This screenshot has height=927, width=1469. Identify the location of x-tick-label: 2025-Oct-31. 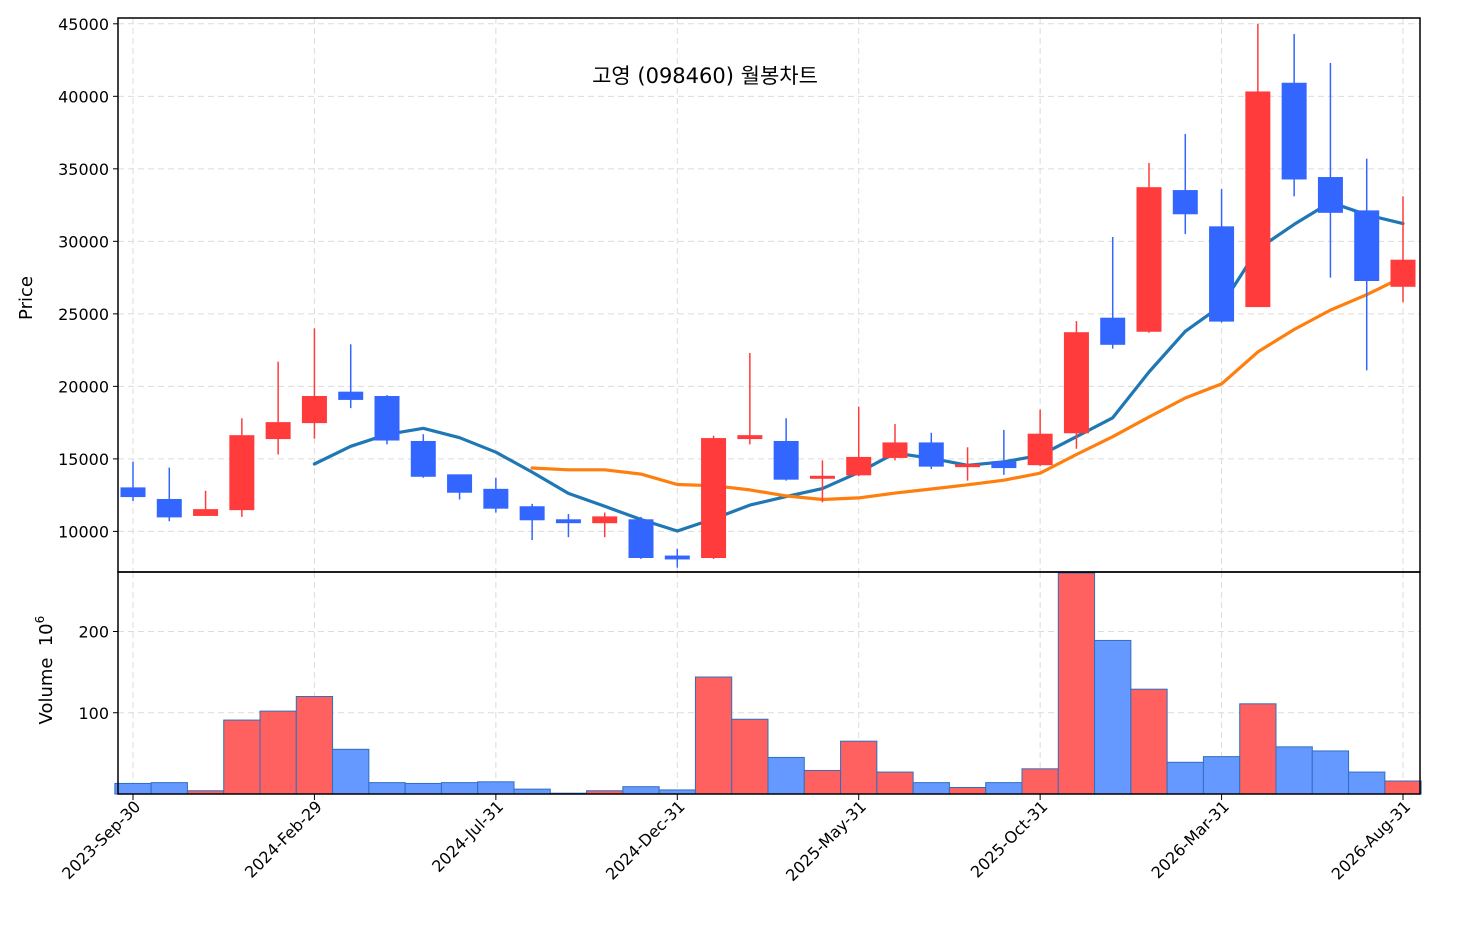
(1009, 839).